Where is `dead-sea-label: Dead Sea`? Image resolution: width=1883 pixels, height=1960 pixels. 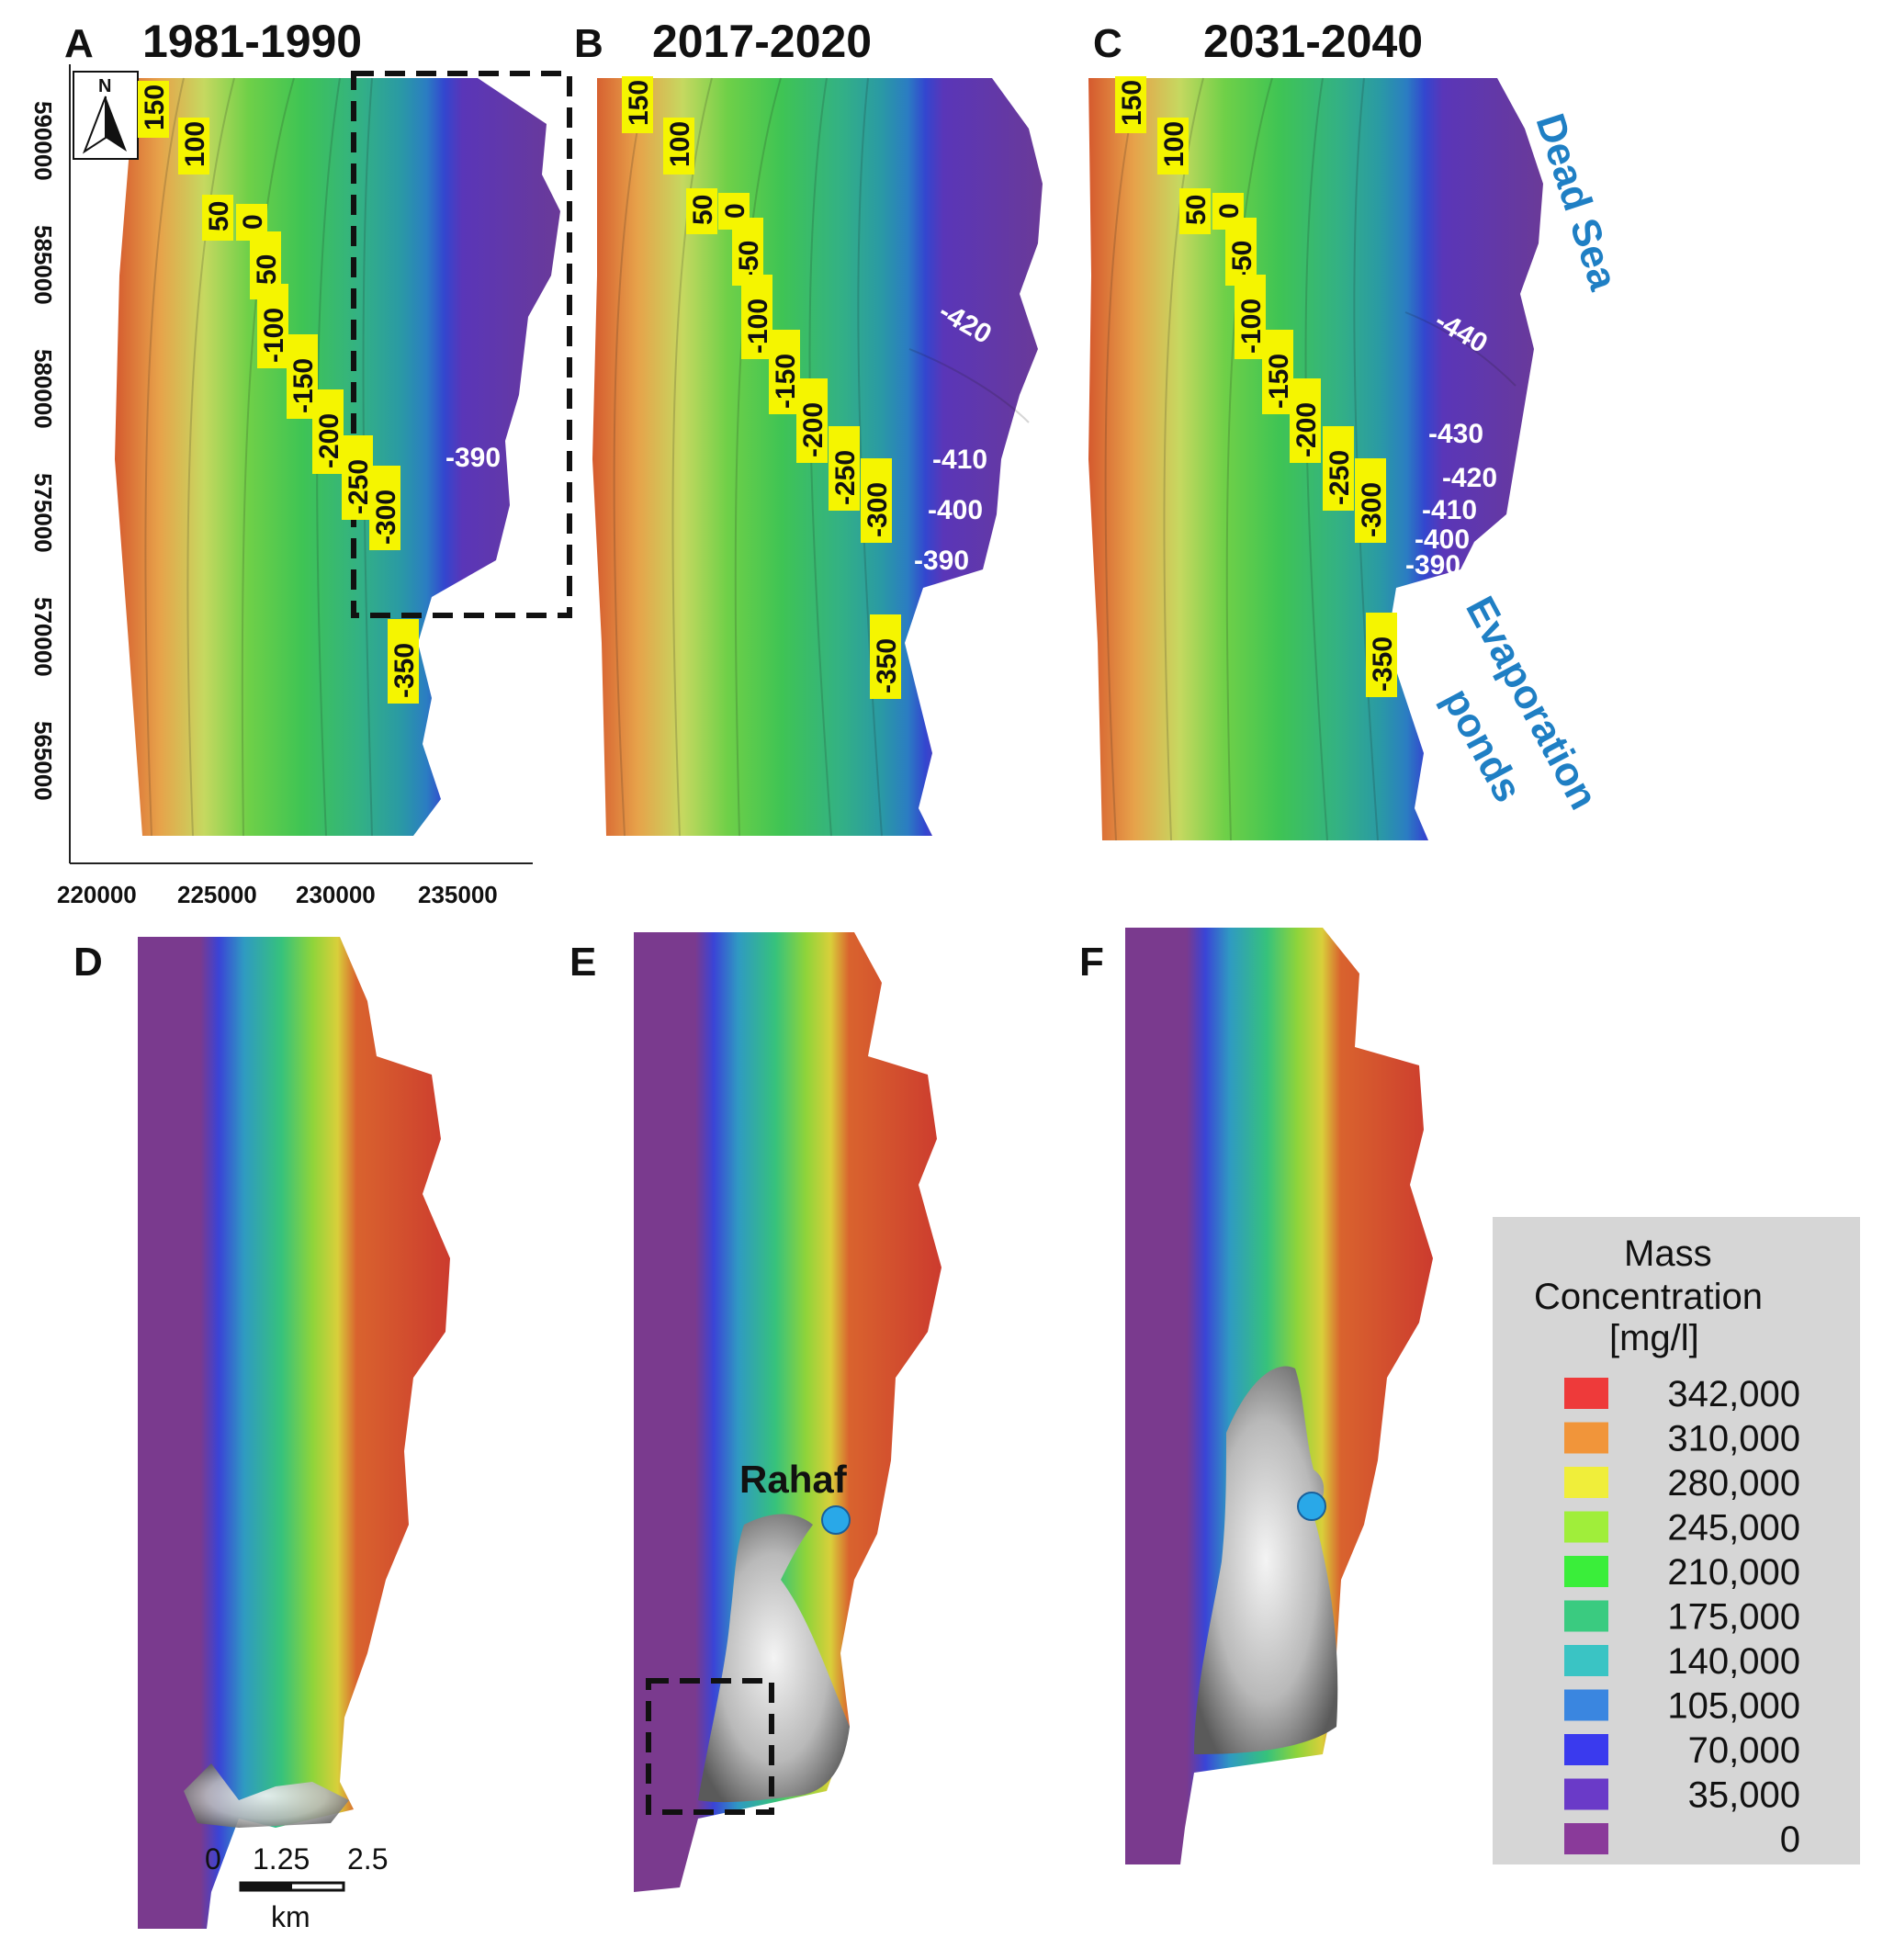 dead-sea-label: Dead Sea is located at coordinates (1576, 202).